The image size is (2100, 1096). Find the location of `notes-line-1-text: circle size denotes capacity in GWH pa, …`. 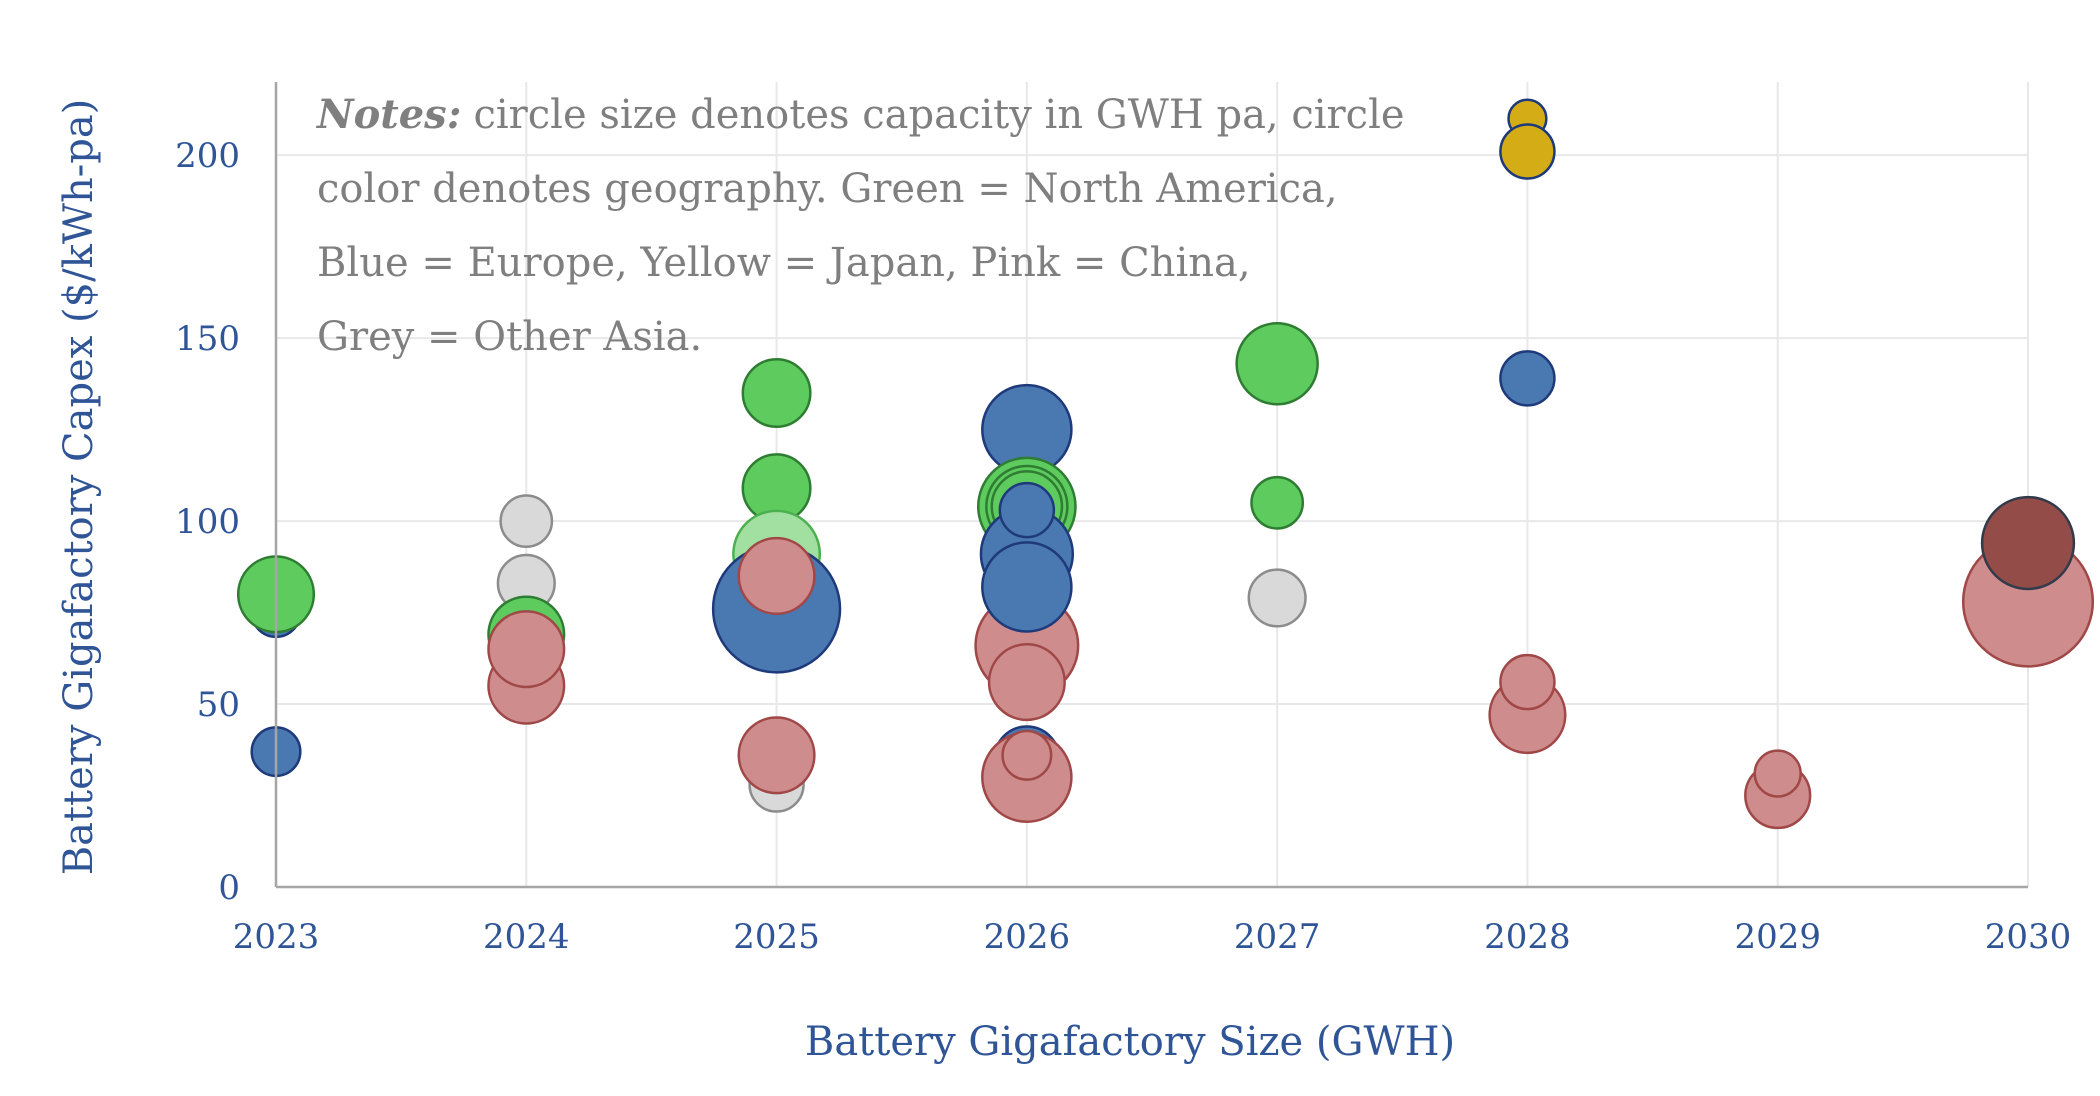

notes-line-1-text: circle size denotes capacity in GWH pa, … is located at coordinates (938, 115).